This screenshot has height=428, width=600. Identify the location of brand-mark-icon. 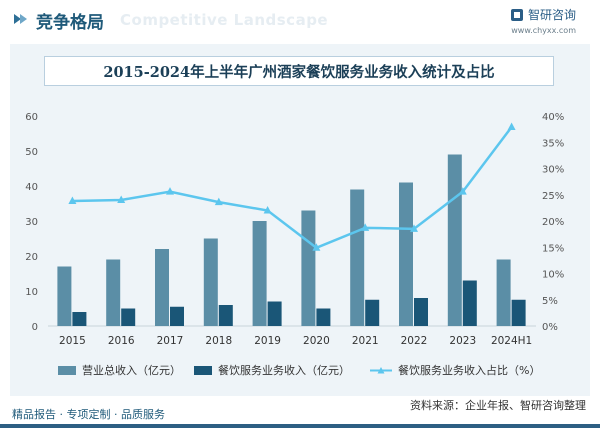
(516, 14).